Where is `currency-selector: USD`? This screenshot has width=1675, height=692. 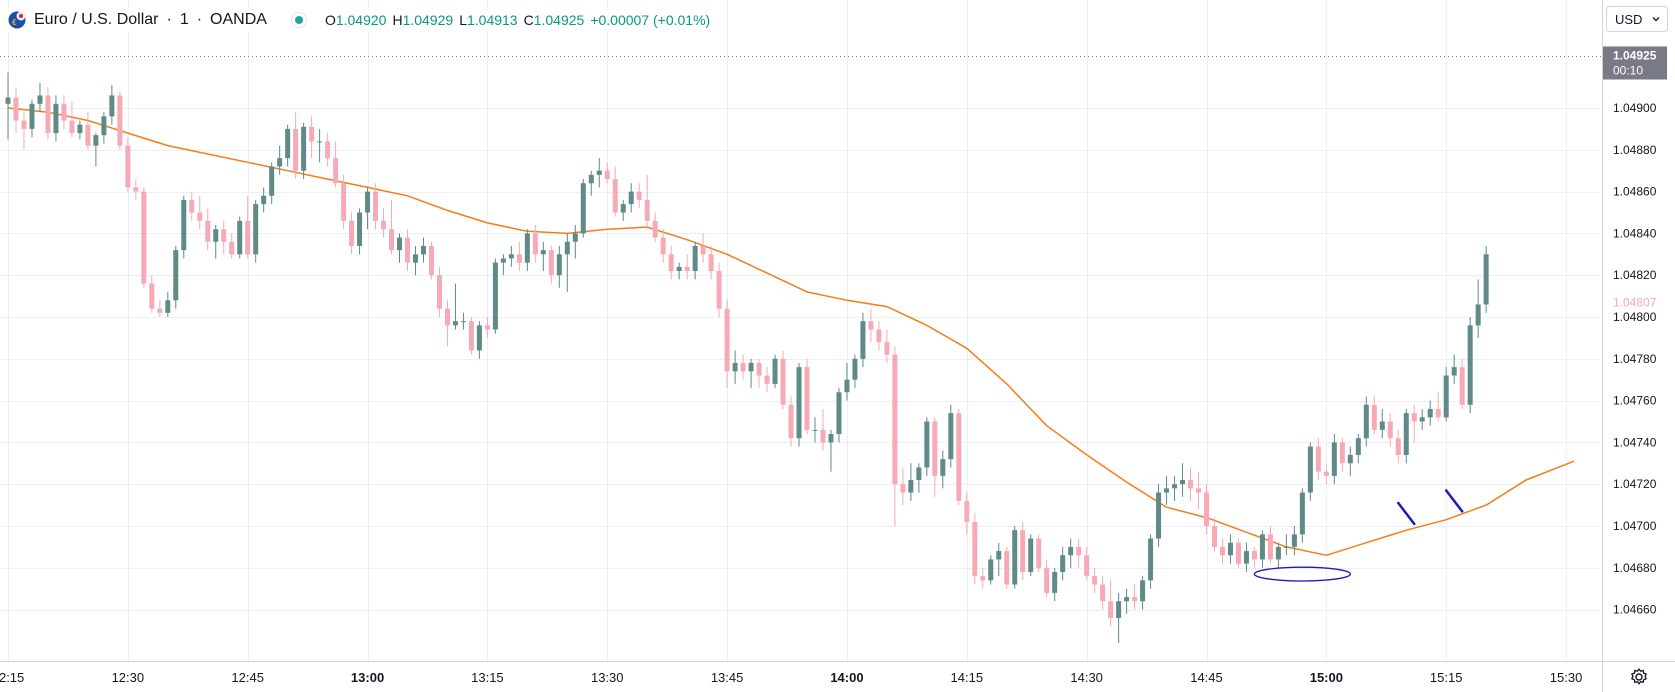
currency-selector: USD is located at coordinates (1637, 19).